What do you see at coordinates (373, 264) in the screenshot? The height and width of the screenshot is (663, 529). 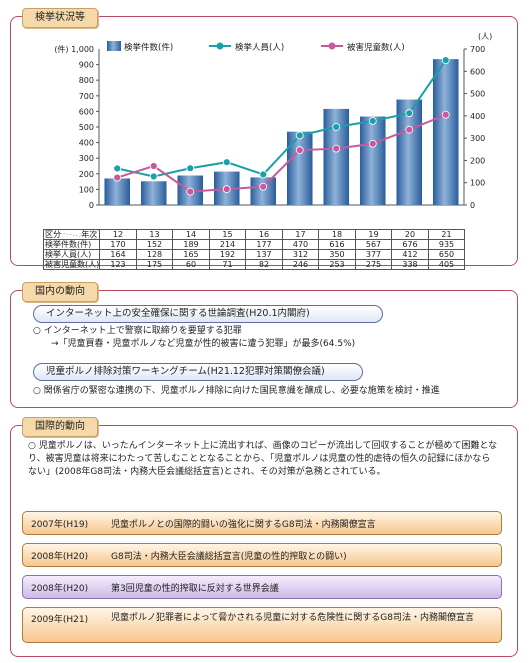 I see `table-cell: 275` at bounding box center [373, 264].